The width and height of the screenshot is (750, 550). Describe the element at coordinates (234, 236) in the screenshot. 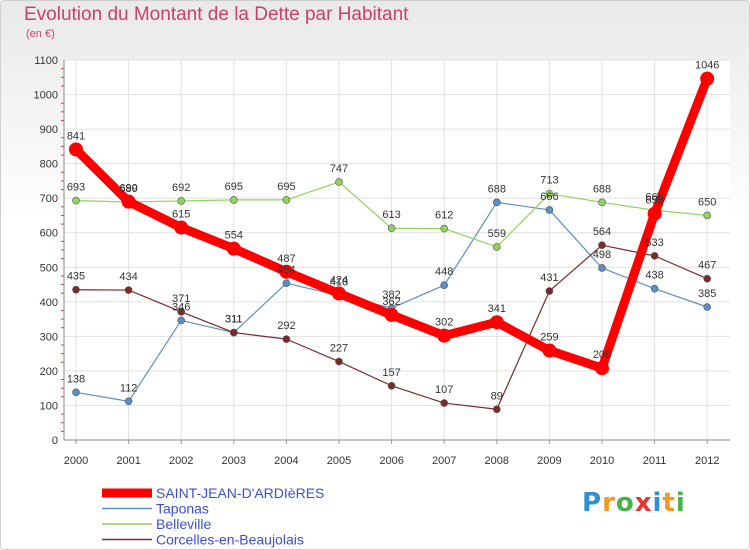

I see `data-label: 554` at that location.